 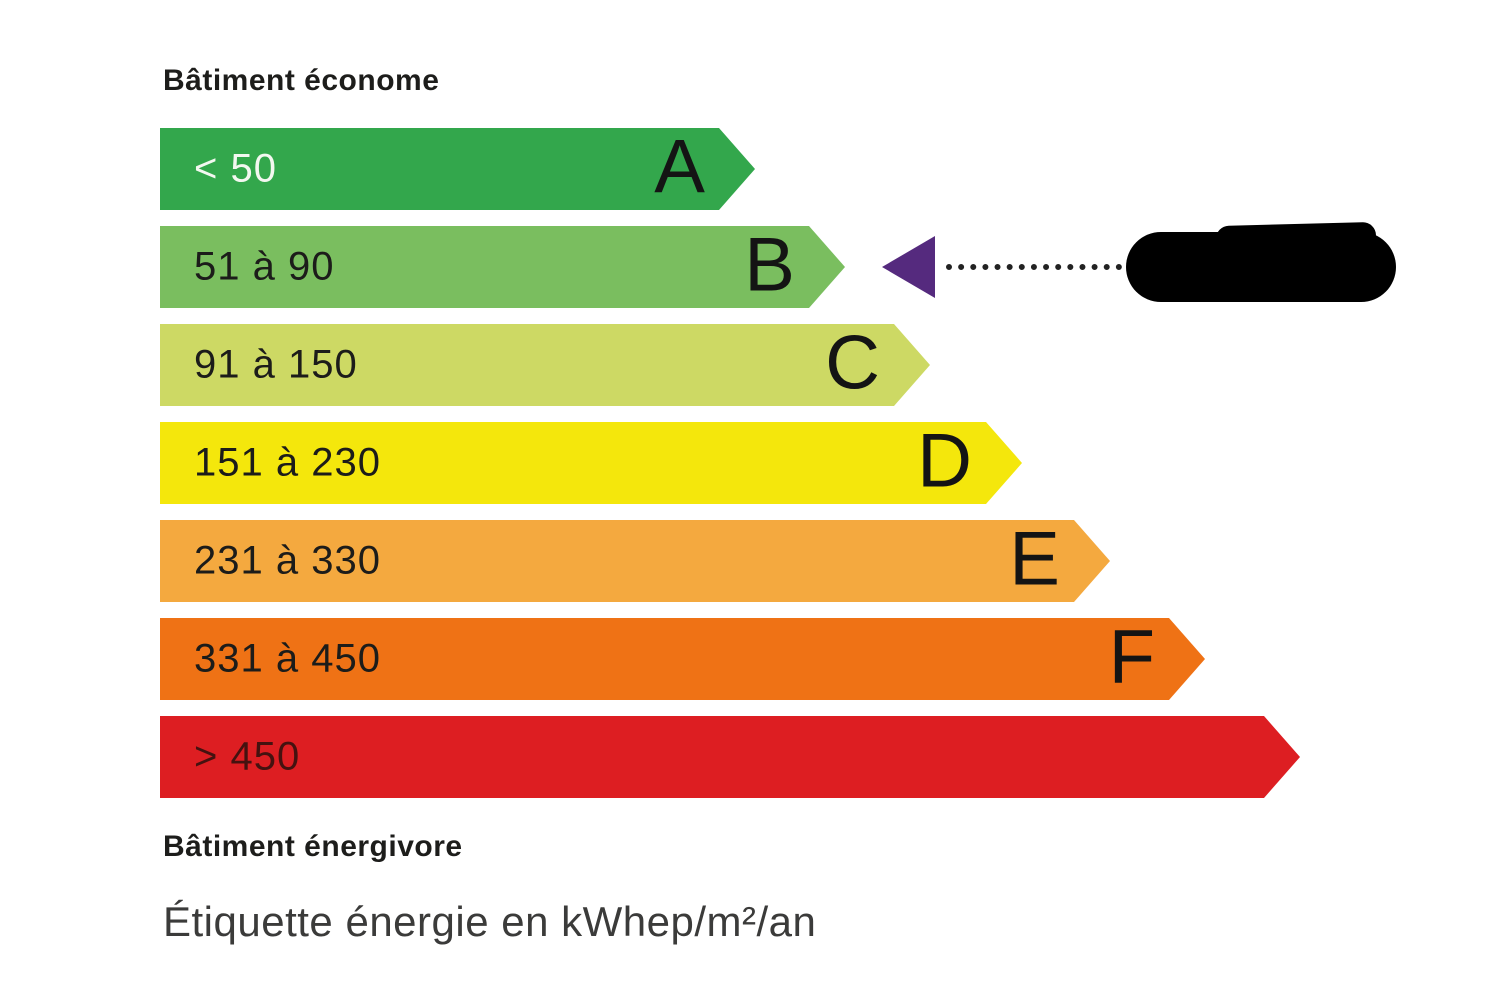 What do you see at coordinates (287, 462) in the screenshot?
I see `range-label-d: 151 à 230` at bounding box center [287, 462].